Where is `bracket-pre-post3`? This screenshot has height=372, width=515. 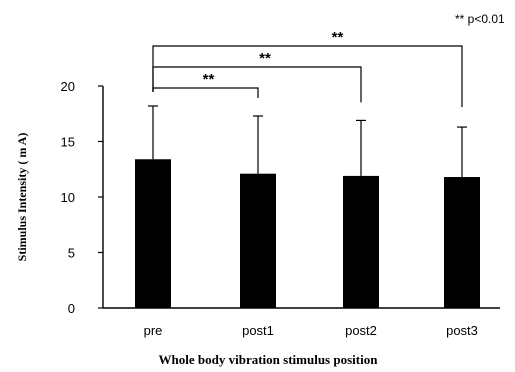 bracket-pre-post3 is located at coordinates (307, 76).